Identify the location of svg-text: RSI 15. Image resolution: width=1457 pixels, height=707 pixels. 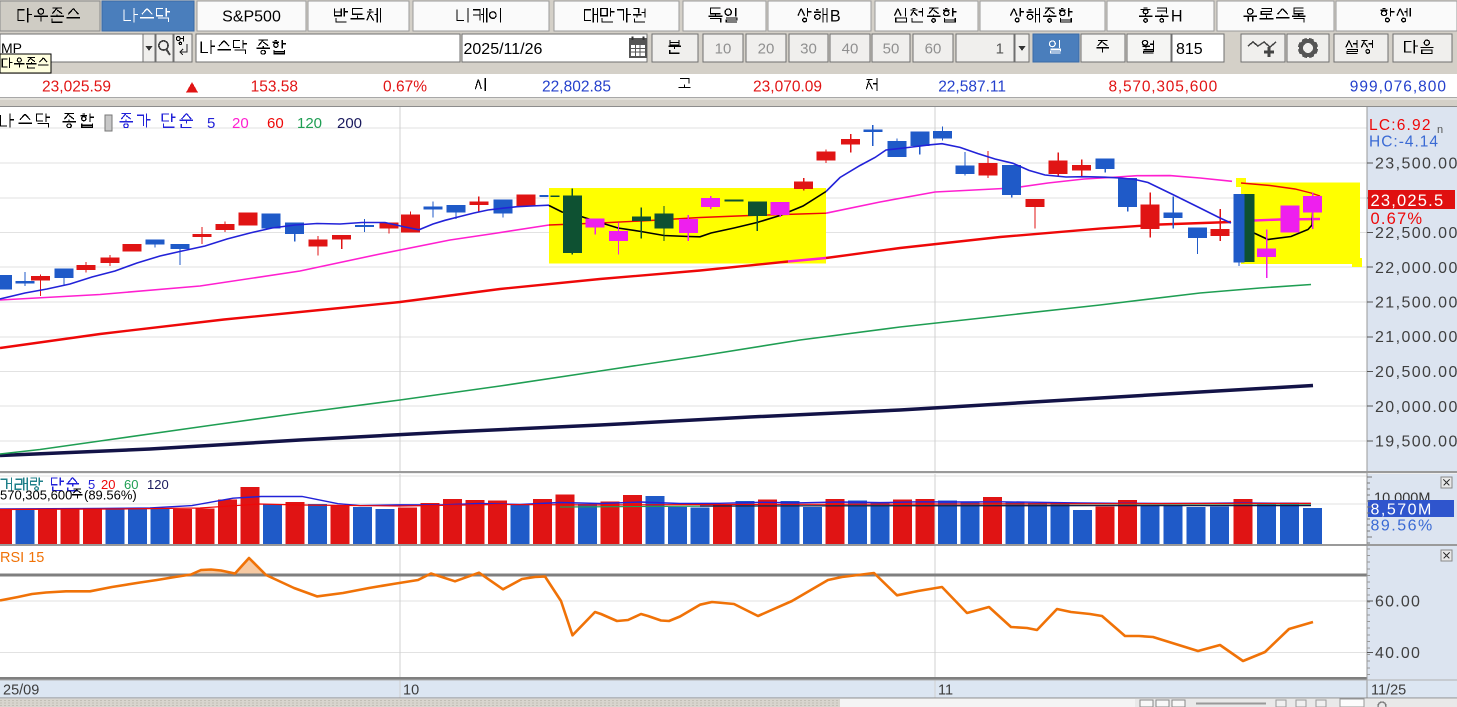
(22, 558).